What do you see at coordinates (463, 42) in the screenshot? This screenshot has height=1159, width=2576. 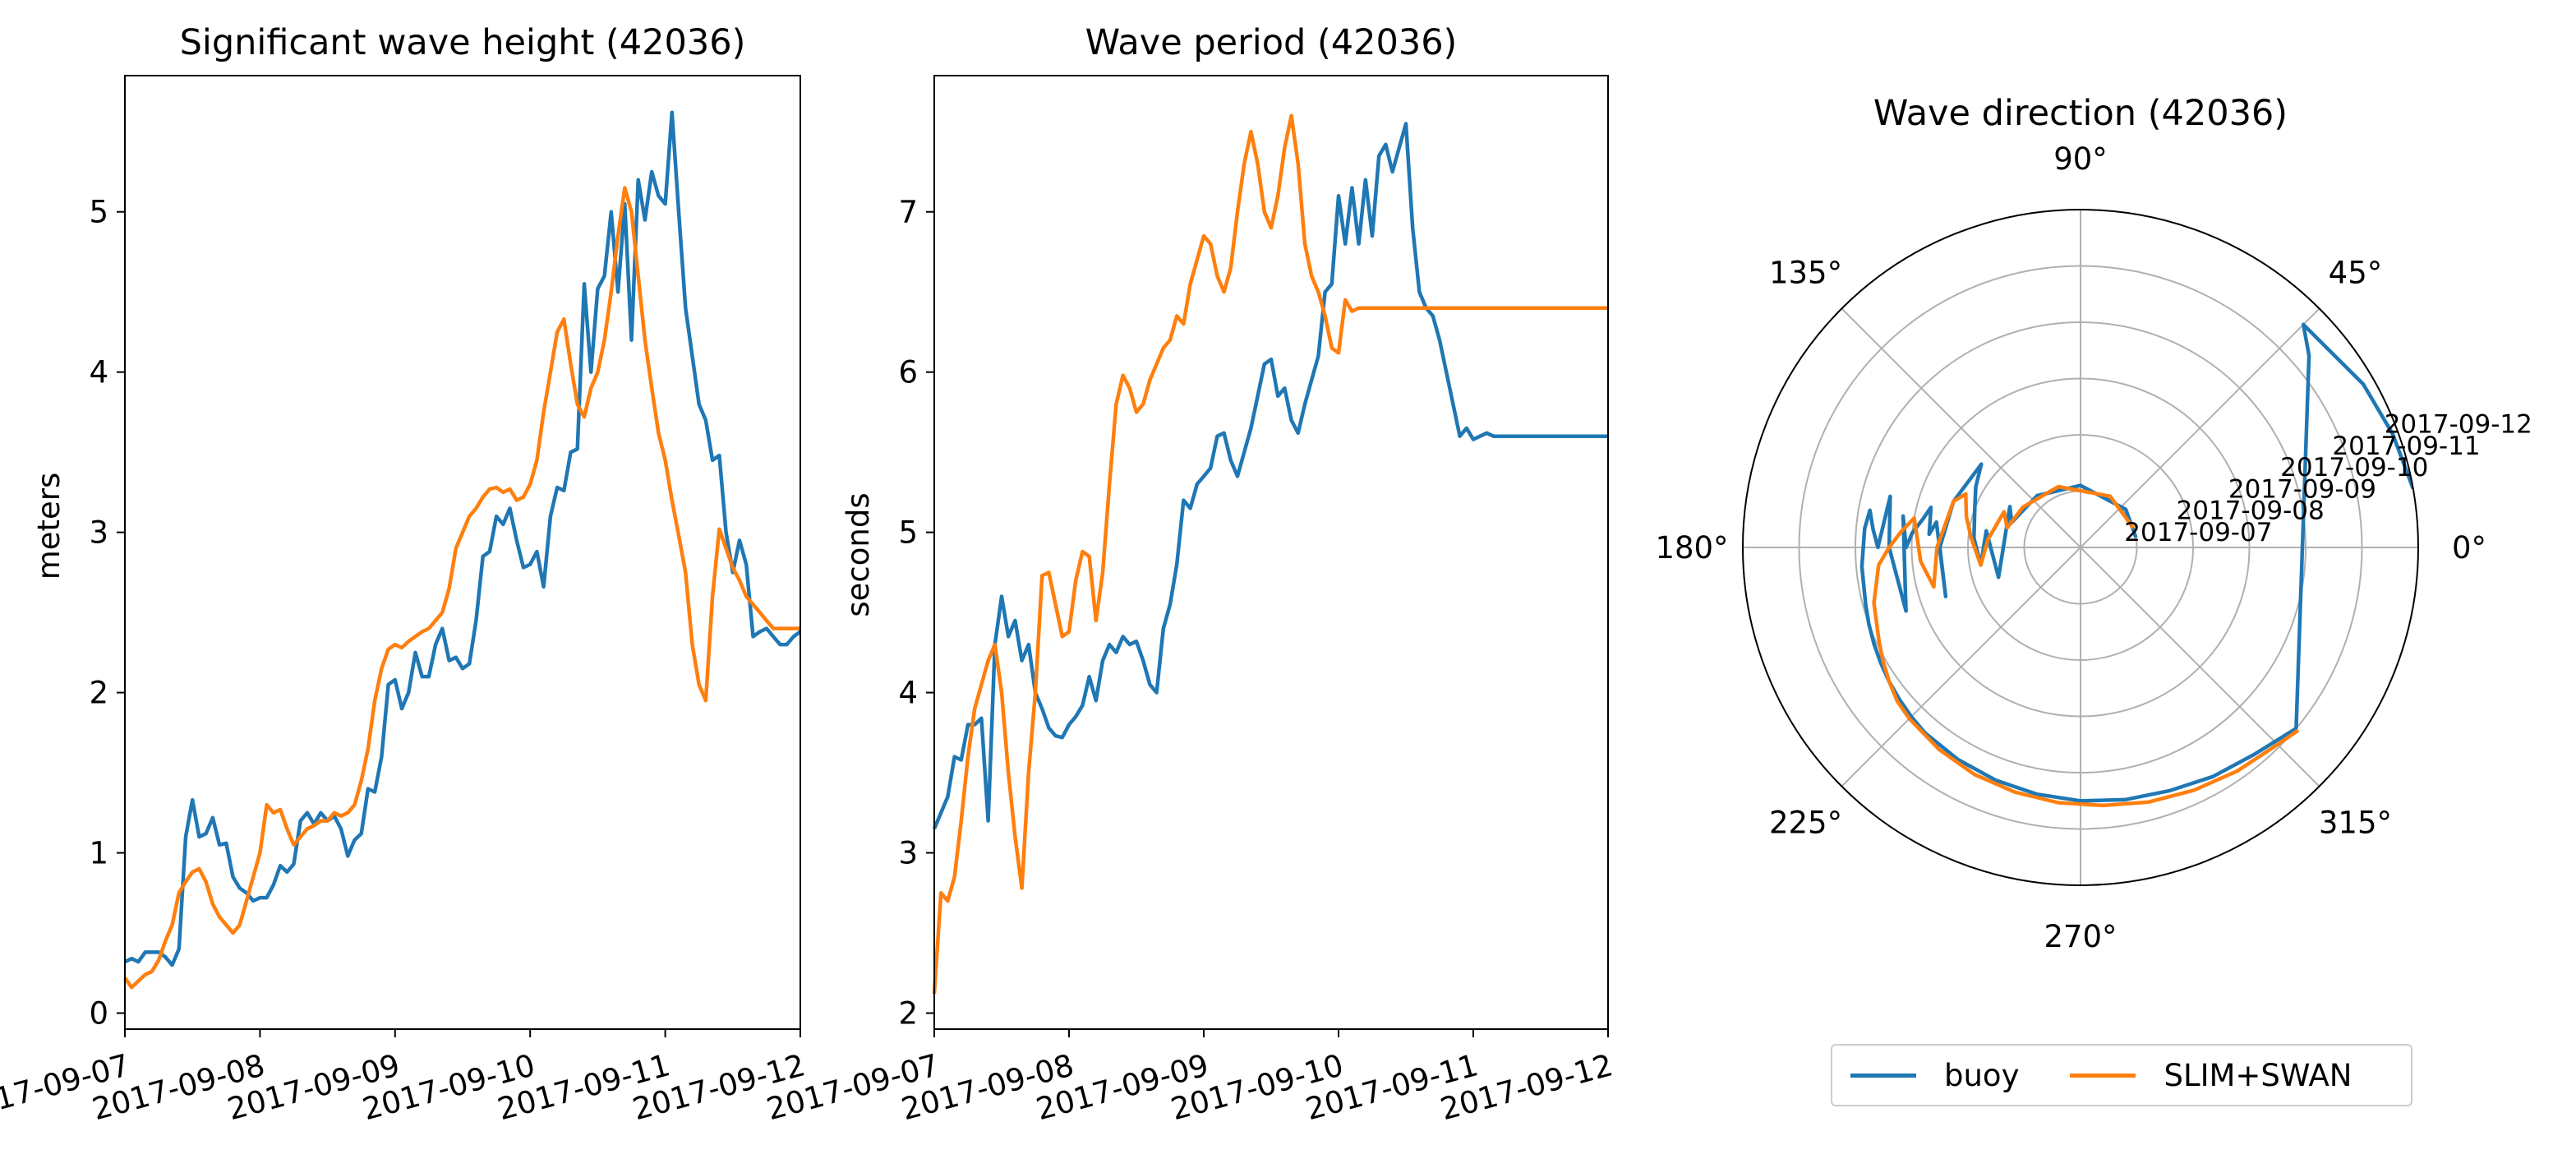 I see `wave-height-title: Significant wave height (42036)` at bounding box center [463, 42].